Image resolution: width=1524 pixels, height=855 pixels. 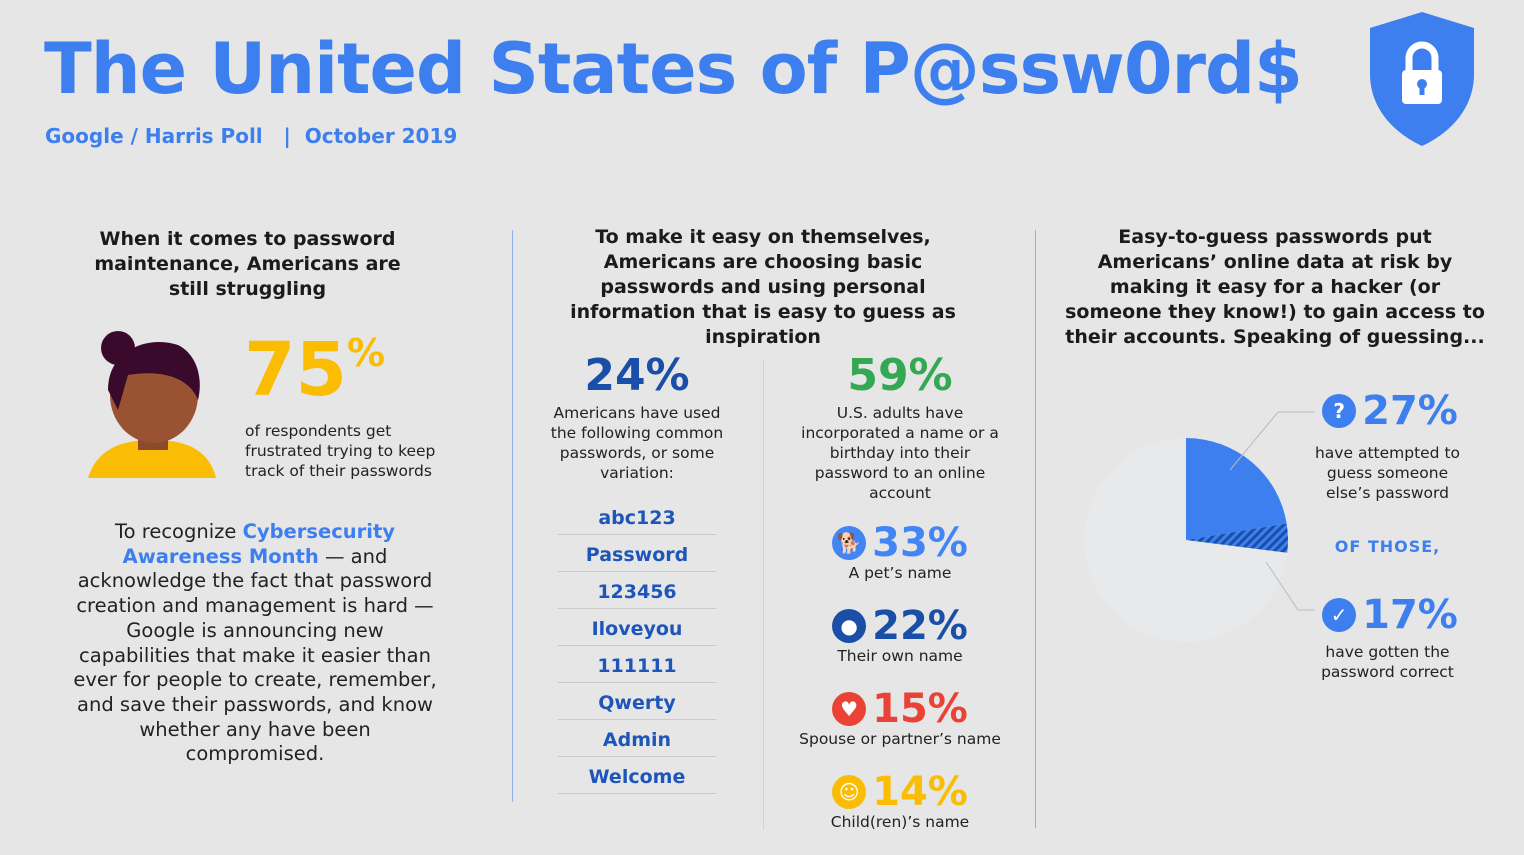 What do you see at coordinates (251, 136) in the screenshot?
I see `subtitle: Google / Harris Poll | October 2019` at bounding box center [251, 136].